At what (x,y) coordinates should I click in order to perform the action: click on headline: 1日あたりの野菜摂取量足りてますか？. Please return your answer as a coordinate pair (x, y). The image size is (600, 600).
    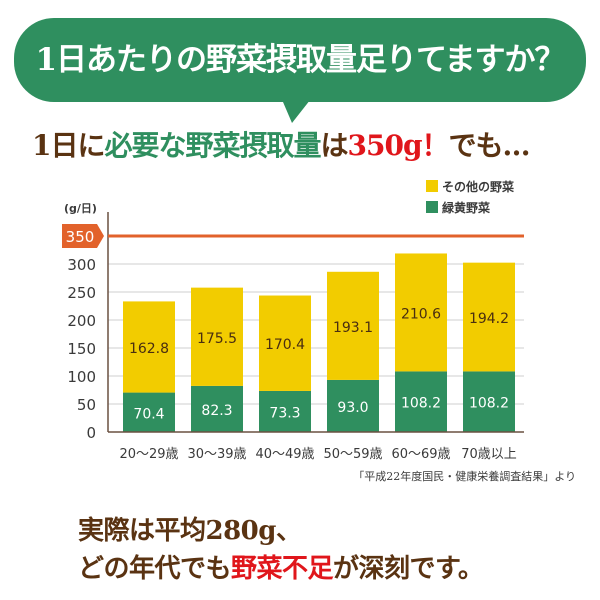
    Looking at the image, I should click on (300, 60).